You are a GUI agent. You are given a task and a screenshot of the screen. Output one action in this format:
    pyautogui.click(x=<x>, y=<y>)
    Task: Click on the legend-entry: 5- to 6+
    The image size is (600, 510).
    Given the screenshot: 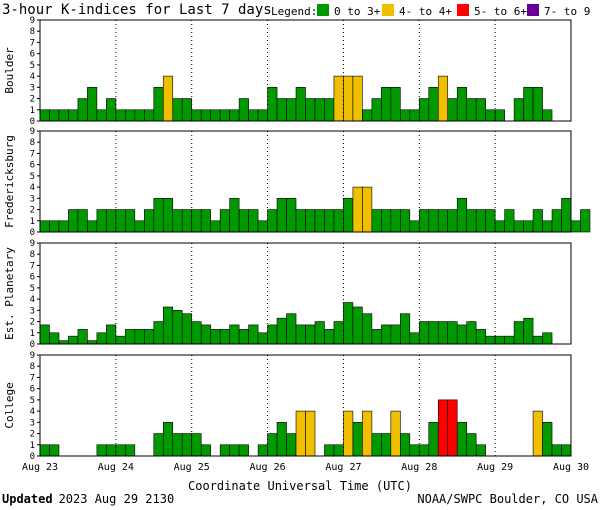 What is the action you would take?
    pyautogui.click(x=500, y=11)
    